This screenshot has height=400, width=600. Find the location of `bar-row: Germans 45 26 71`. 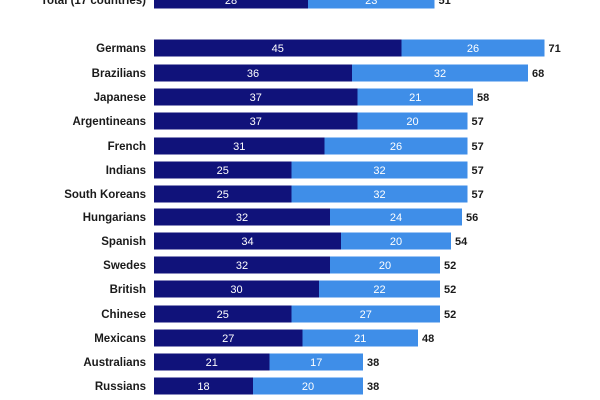

bar-row: Germans 45 26 71 is located at coordinates (328, 48).